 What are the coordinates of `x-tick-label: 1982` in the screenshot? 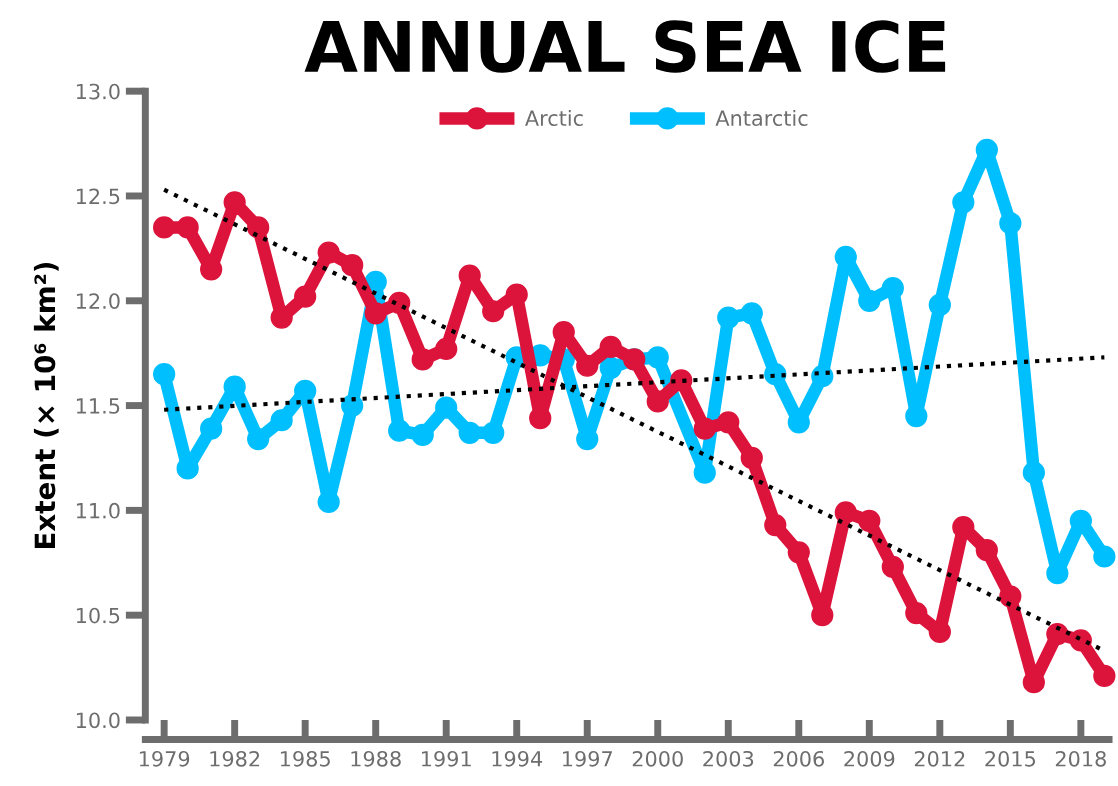 It's located at (235, 758).